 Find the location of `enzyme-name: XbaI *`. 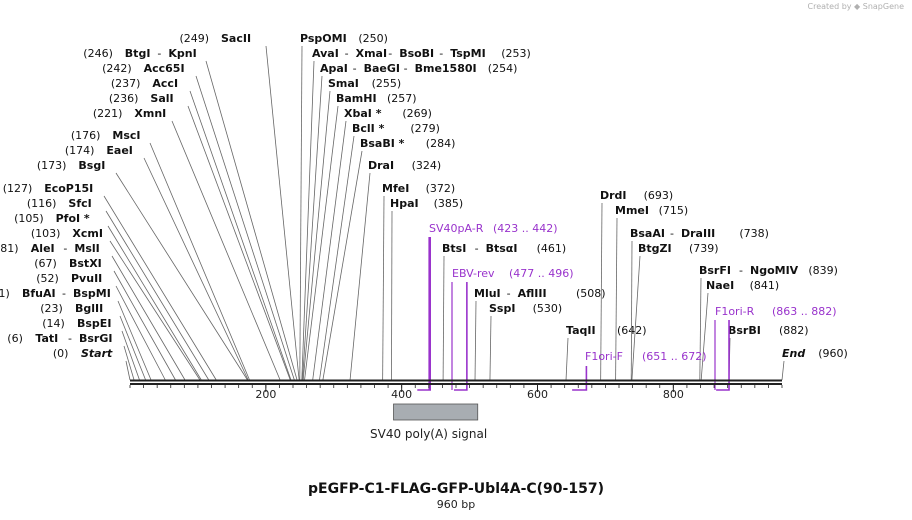

enzyme-name: XbaI * is located at coordinates (363, 113).